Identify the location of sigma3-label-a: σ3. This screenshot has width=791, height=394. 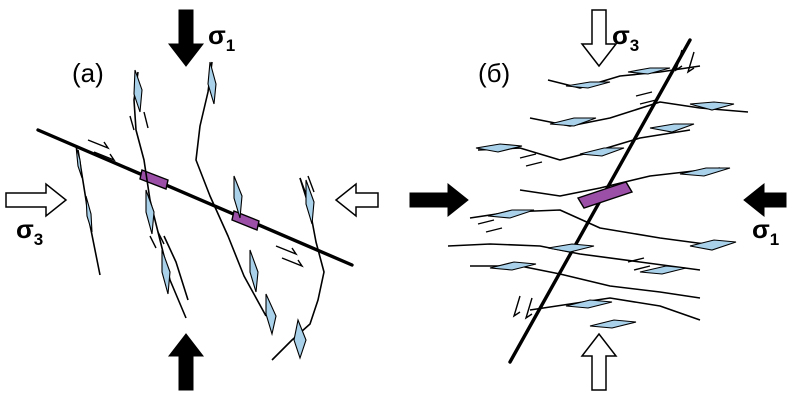
(29, 231).